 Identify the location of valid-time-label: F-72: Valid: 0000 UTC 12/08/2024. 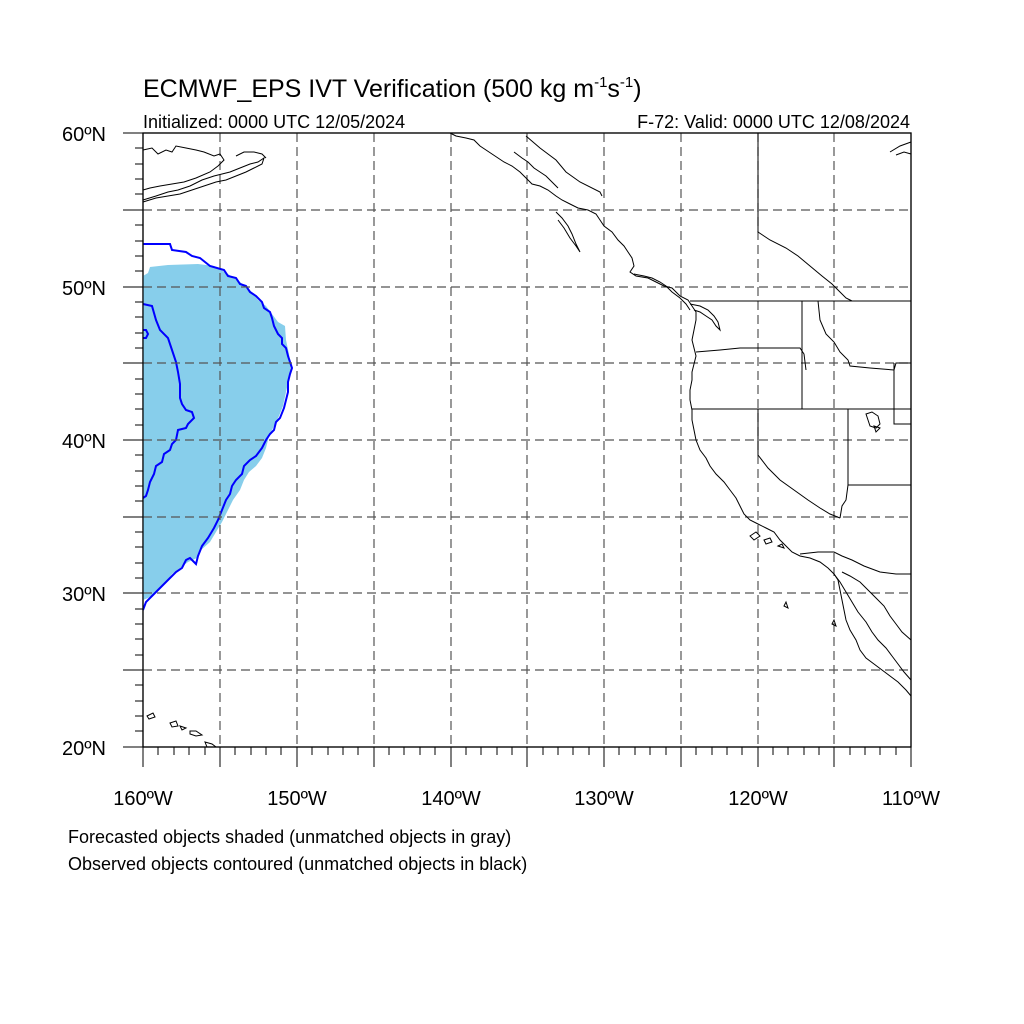
(773, 122).